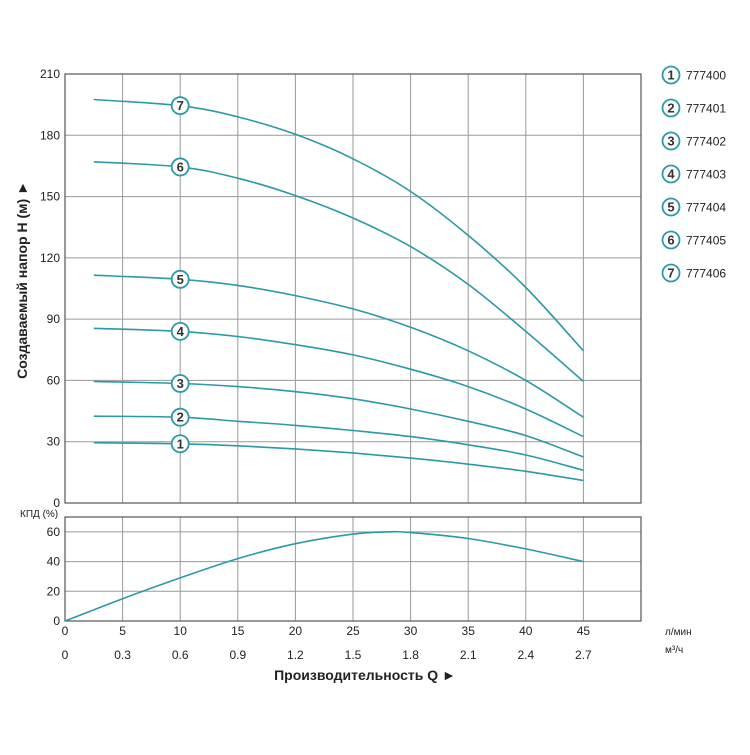  I want to click on head-y-tick-label: 210, so click(50, 74).